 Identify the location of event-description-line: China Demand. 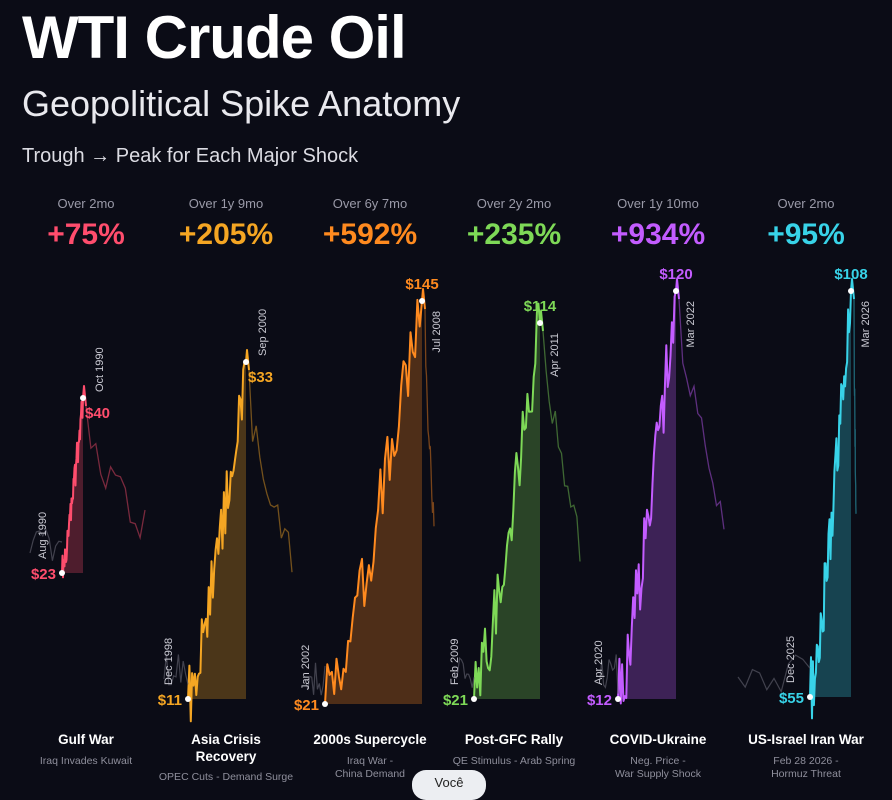
(370, 774).